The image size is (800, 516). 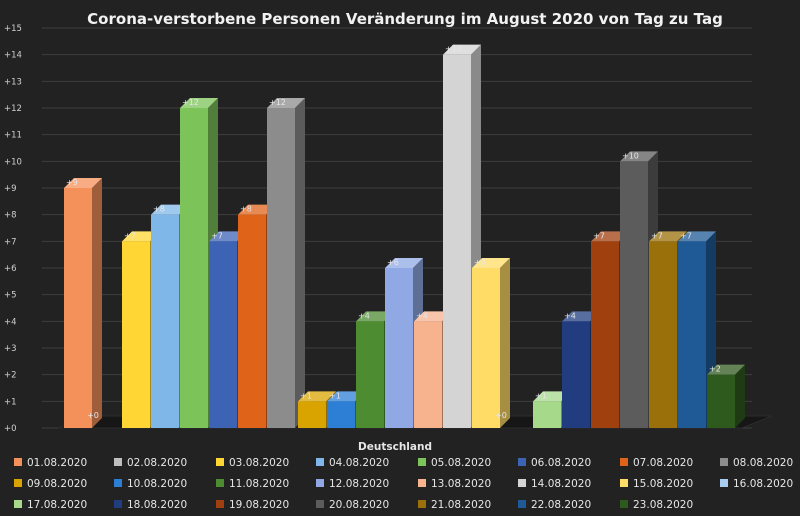 I want to click on legend-item-10.08.2020: 10.08.2020, so click(x=150, y=484).